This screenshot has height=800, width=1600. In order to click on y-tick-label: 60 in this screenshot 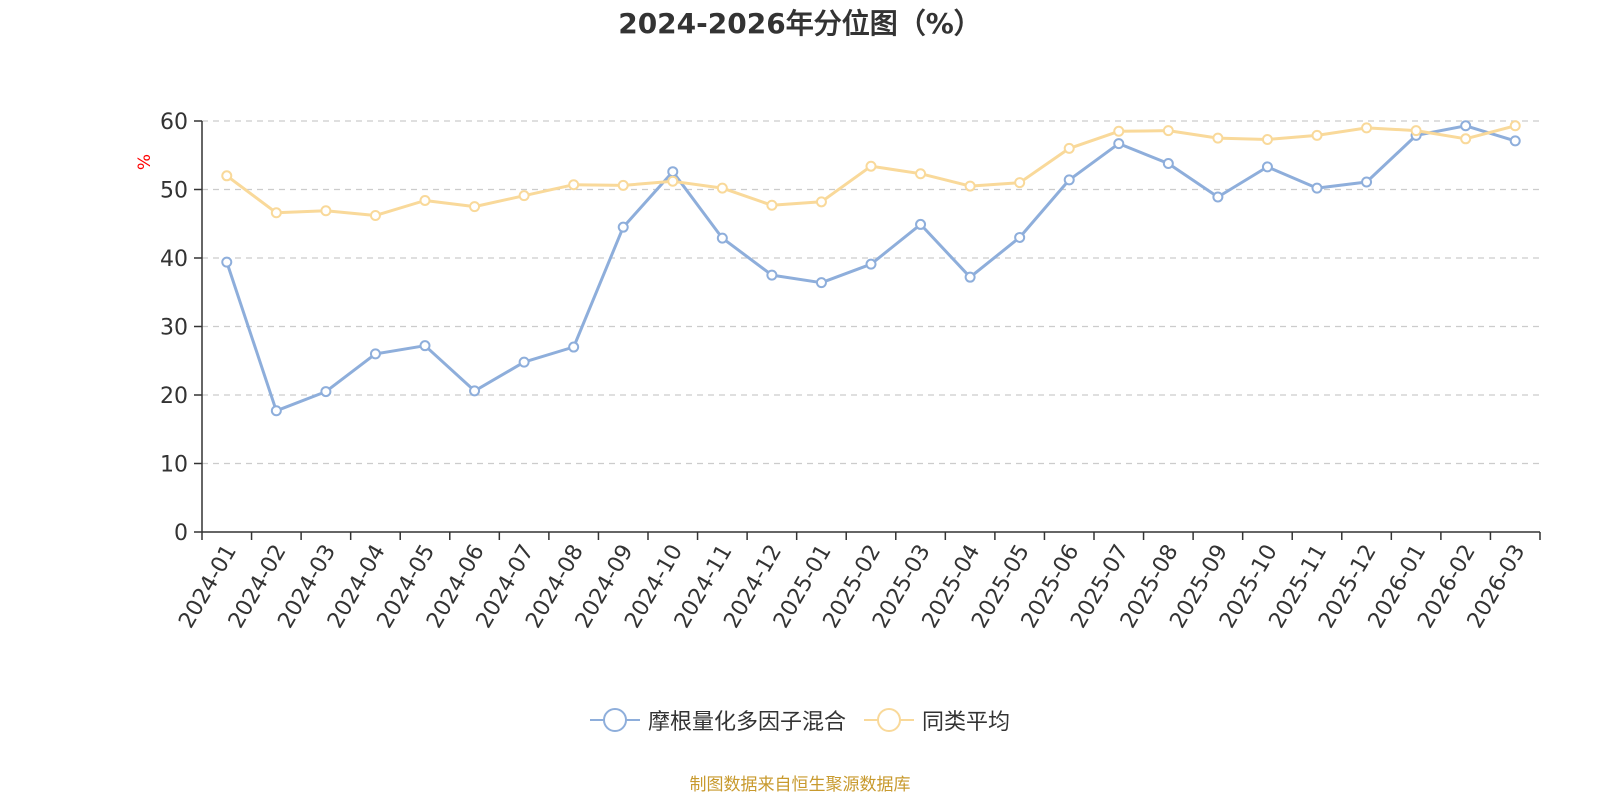, I will do `click(174, 122)`.